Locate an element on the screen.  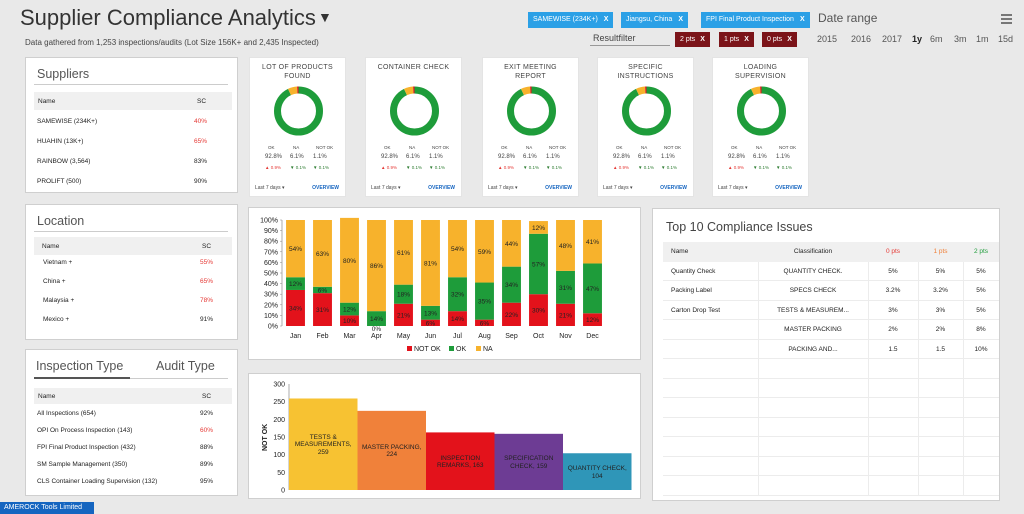
range-6m: 6m is located at coordinates (936, 39).